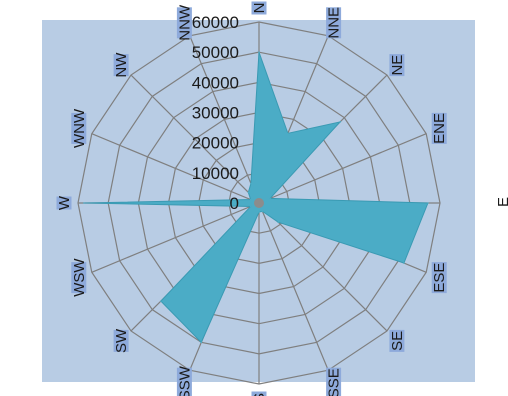  Describe the element at coordinates (215, 82) in the screenshot. I see `tick-label: 40000` at that location.